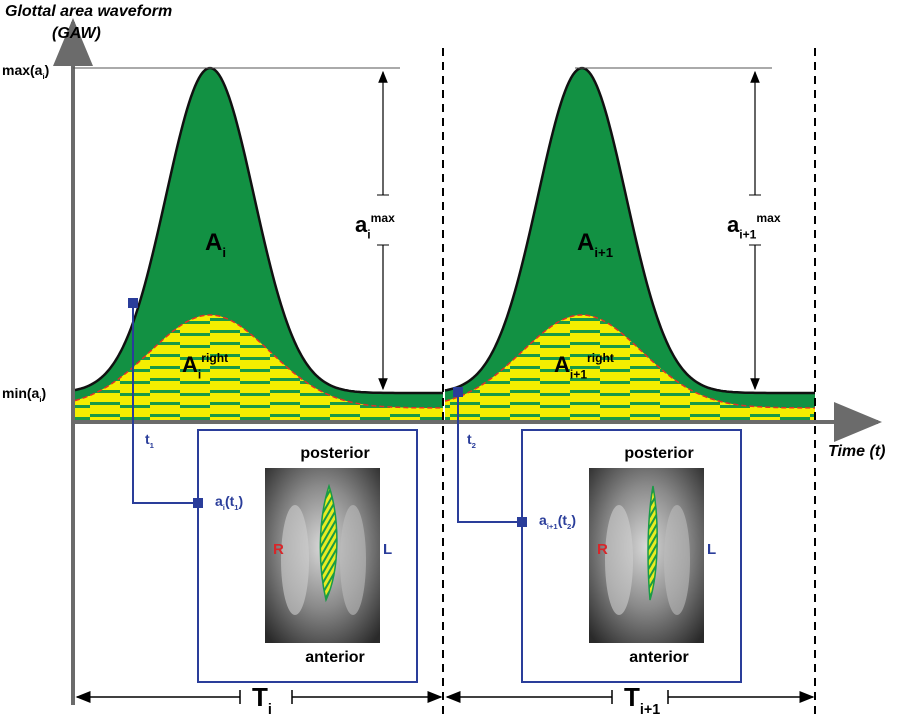 Image resolution: width=900 pixels, height=720 pixels. Describe the element at coordinates (856, 451) in the screenshot. I see `x-axis-title: Time (t)` at that location.